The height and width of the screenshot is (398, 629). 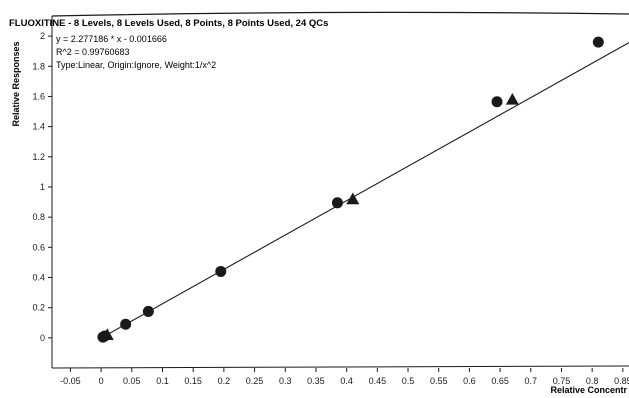 What do you see at coordinates (42, 36) in the screenshot?
I see `y-tick-label: 2` at bounding box center [42, 36].